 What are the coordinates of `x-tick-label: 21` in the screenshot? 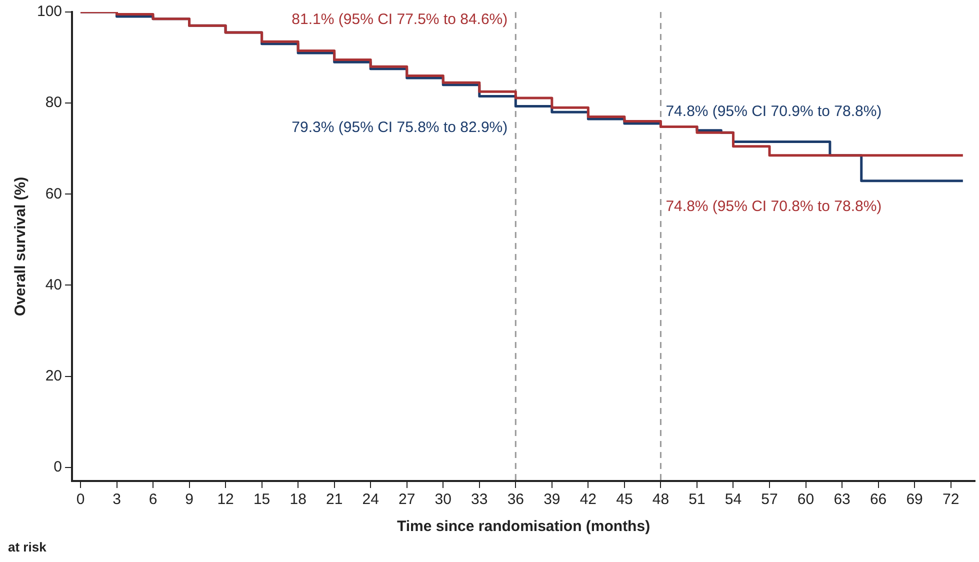 It's located at (334, 499).